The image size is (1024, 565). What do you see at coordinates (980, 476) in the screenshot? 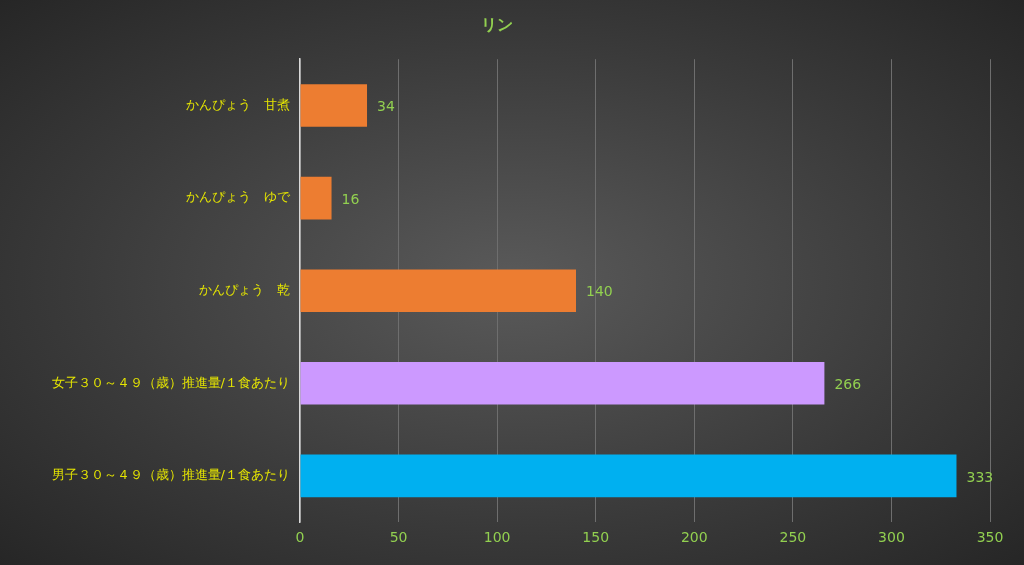
I see `data-label: 333` at bounding box center [980, 476].